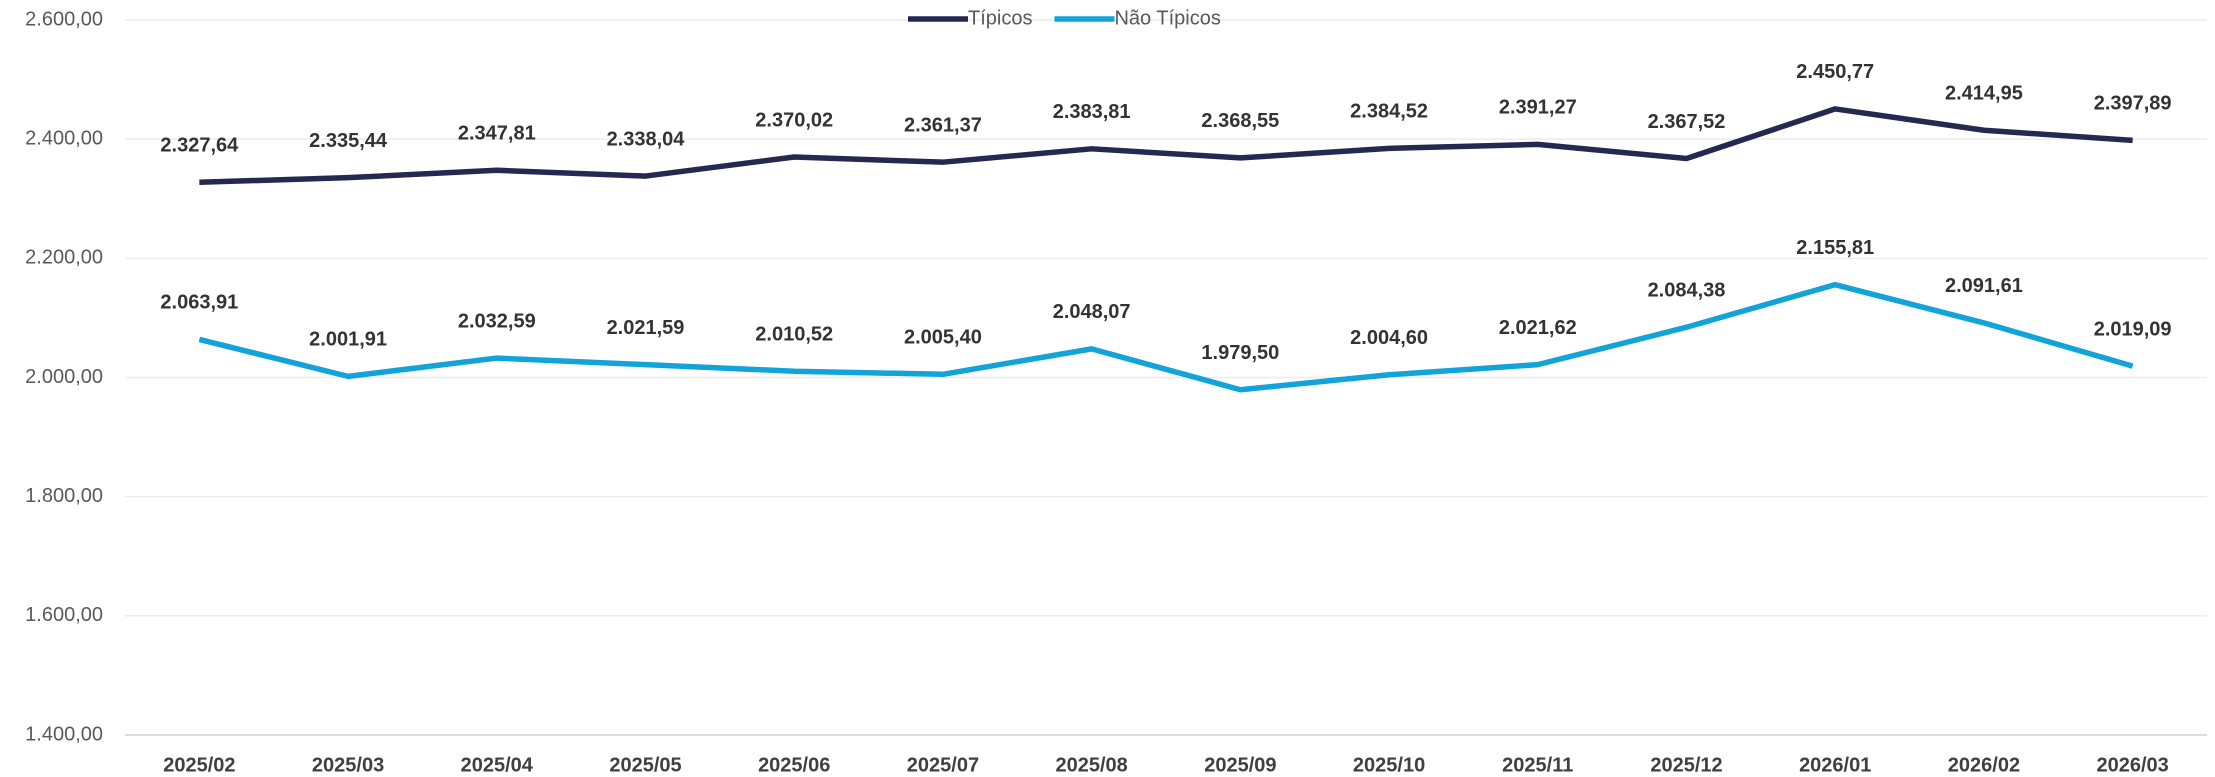 The height and width of the screenshot is (777, 2215). What do you see at coordinates (1000, 18) in the screenshot?
I see `legend-label: Típicos` at bounding box center [1000, 18].